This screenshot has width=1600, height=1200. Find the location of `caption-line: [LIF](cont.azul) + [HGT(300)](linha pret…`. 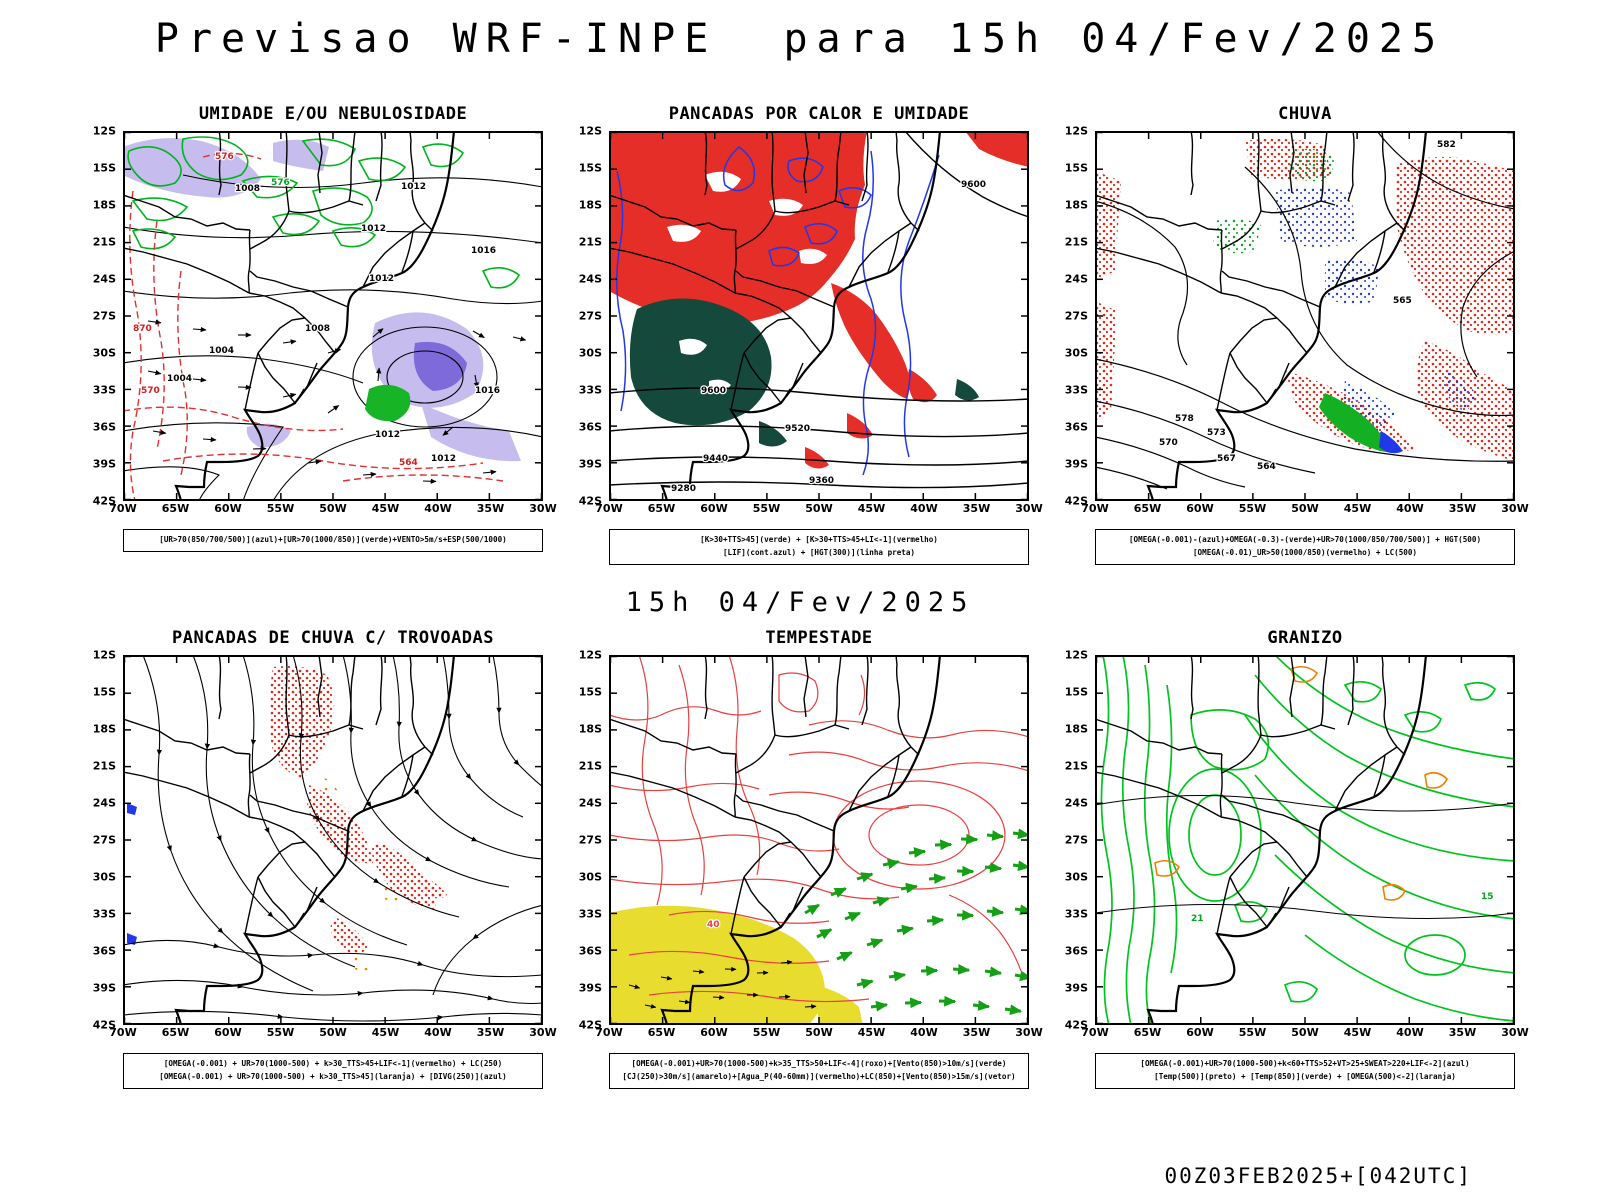

caption-line: [LIF](cont.azul) + [HGT(300)](linha pret… is located at coordinates (819, 552).